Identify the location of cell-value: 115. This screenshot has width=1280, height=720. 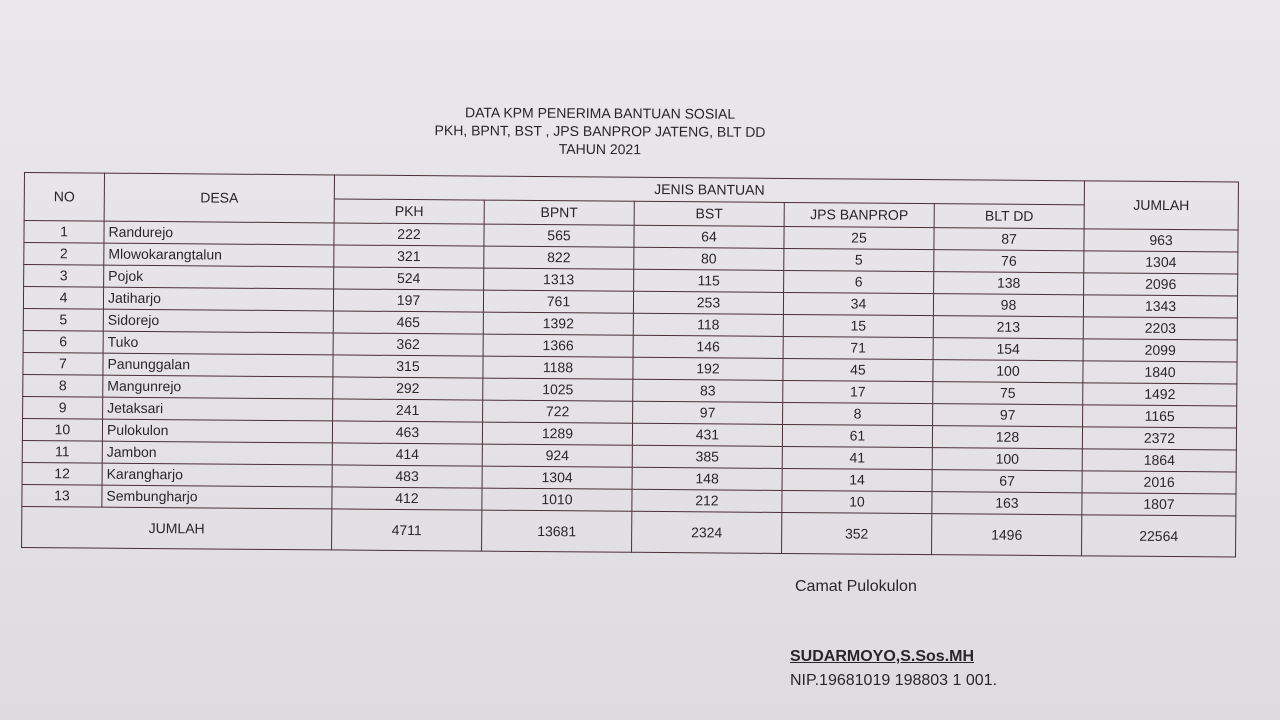
(708, 281).